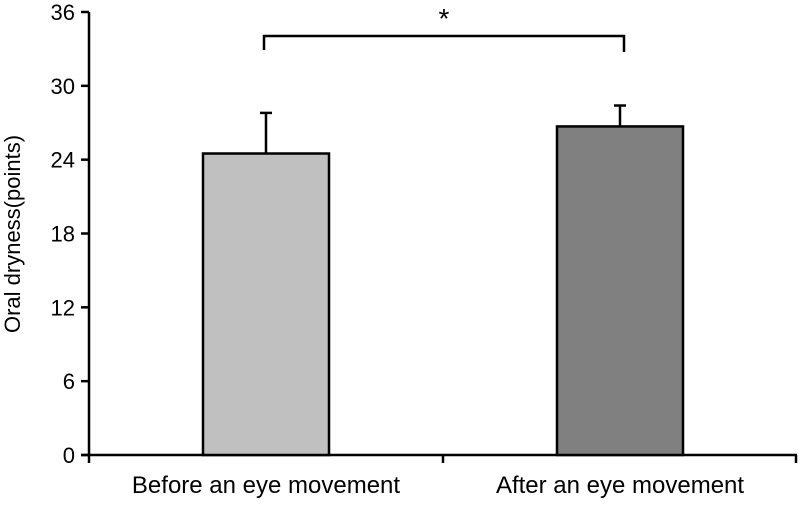 The image size is (800, 506). I want to click on y-tick-label: 12, so click(63, 307).